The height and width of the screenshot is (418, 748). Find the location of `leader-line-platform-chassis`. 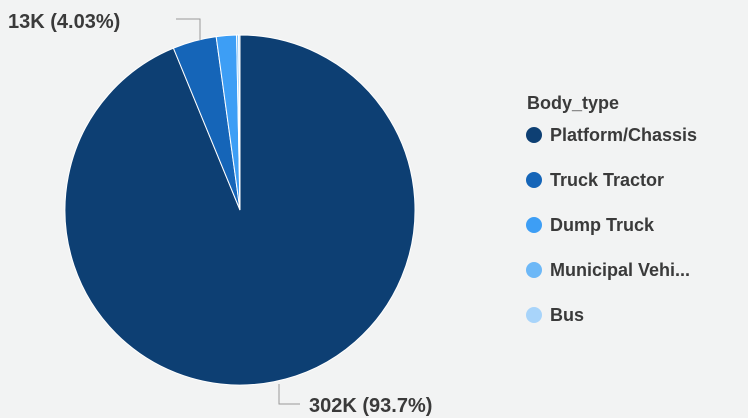

leader-line-platform-chassis is located at coordinates (289, 394).